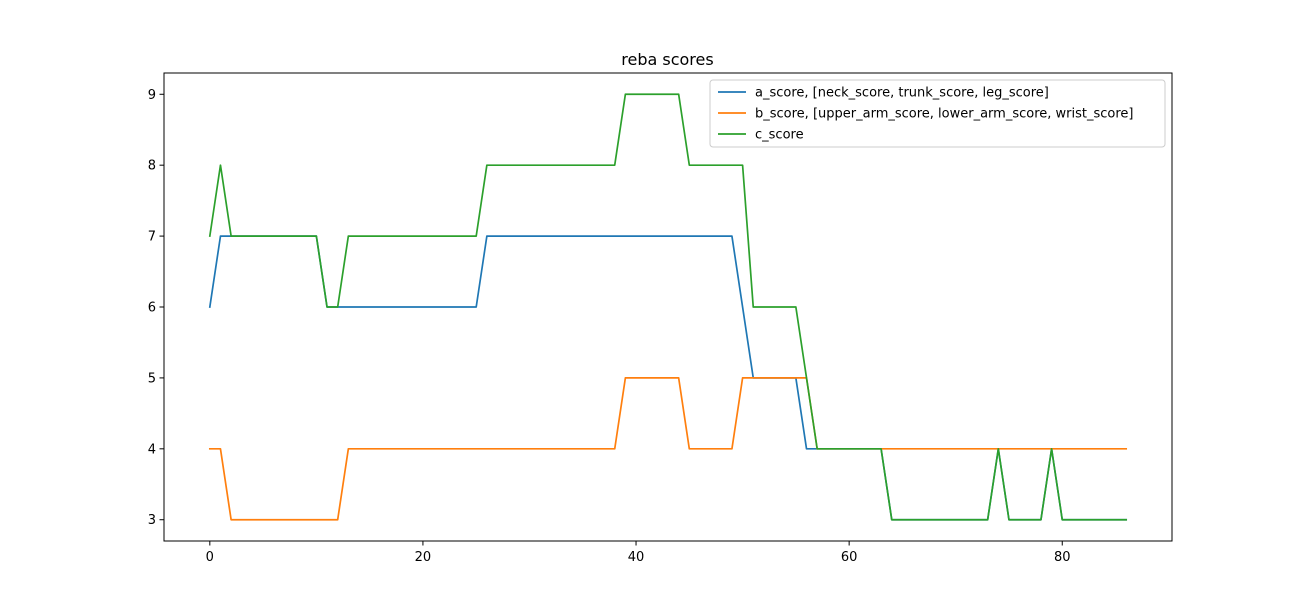  Describe the element at coordinates (152, 166) in the screenshot. I see `y-tick-label: 8` at that location.